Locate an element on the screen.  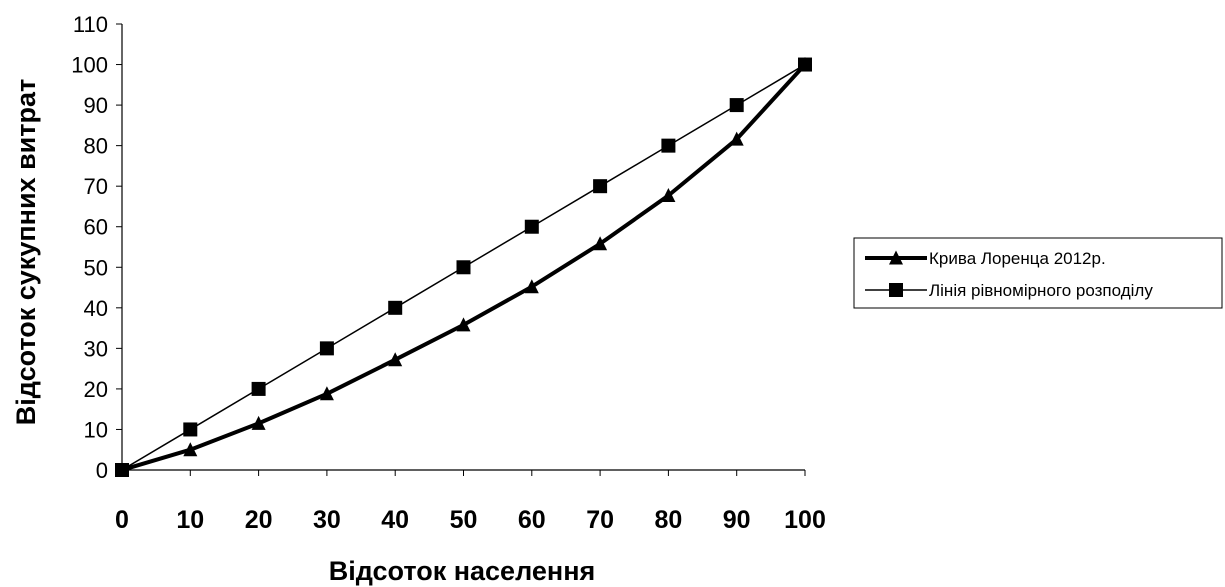
y-axis-title: Відсоток сукупних витрат is located at coordinates (26, 252).